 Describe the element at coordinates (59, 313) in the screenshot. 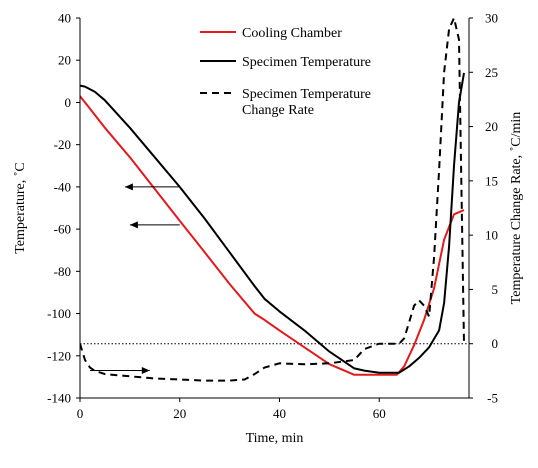

I see `left-y-tick-label-7: -100` at that location.